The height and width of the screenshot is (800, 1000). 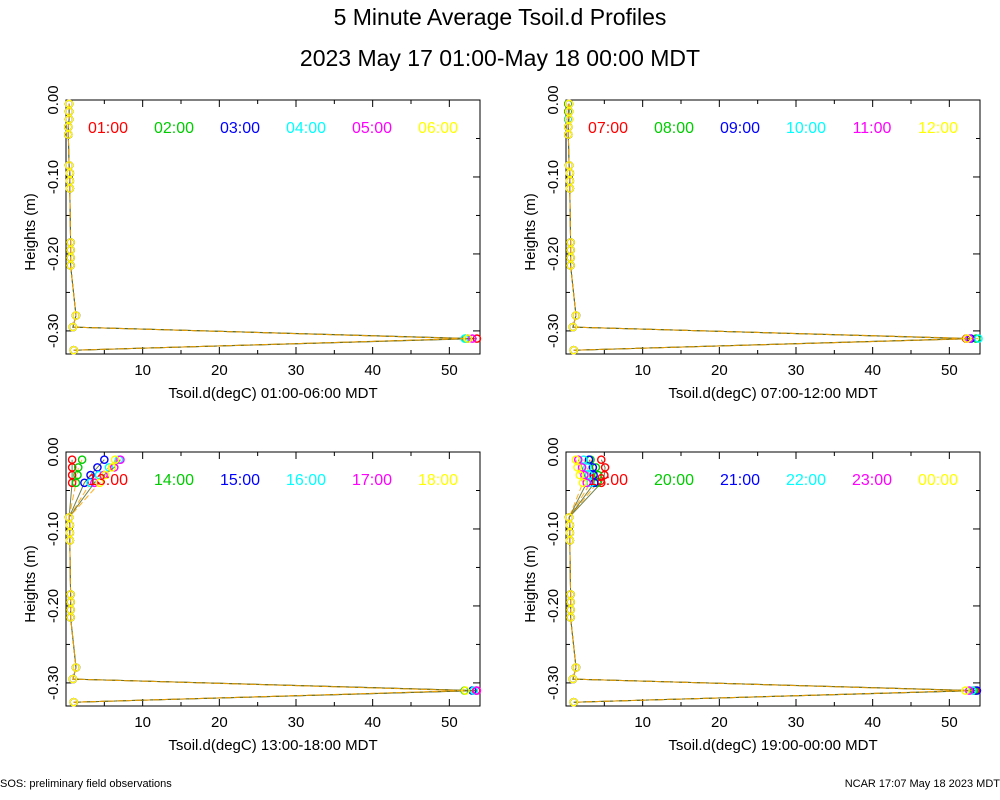 What do you see at coordinates (108, 128) in the screenshot?
I see `legend-entry: 01:00` at bounding box center [108, 128].